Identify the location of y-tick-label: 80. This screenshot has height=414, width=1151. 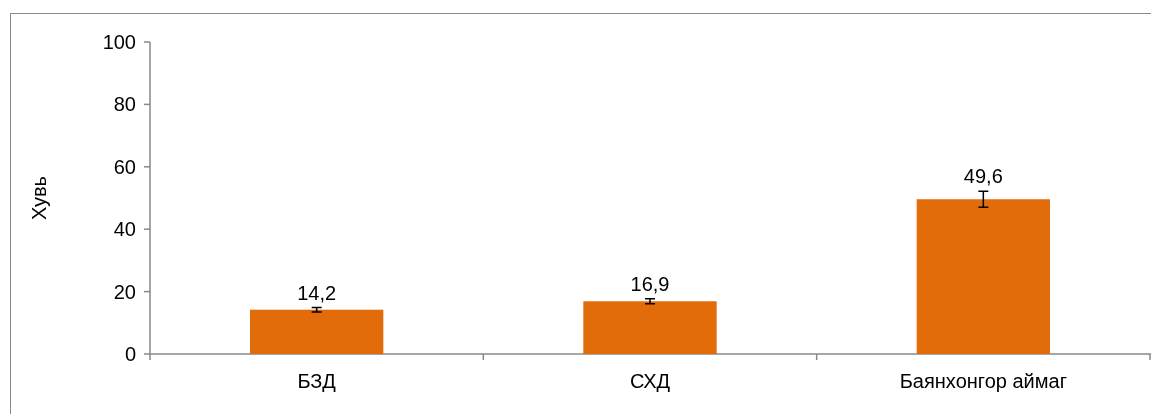
(124, 104).